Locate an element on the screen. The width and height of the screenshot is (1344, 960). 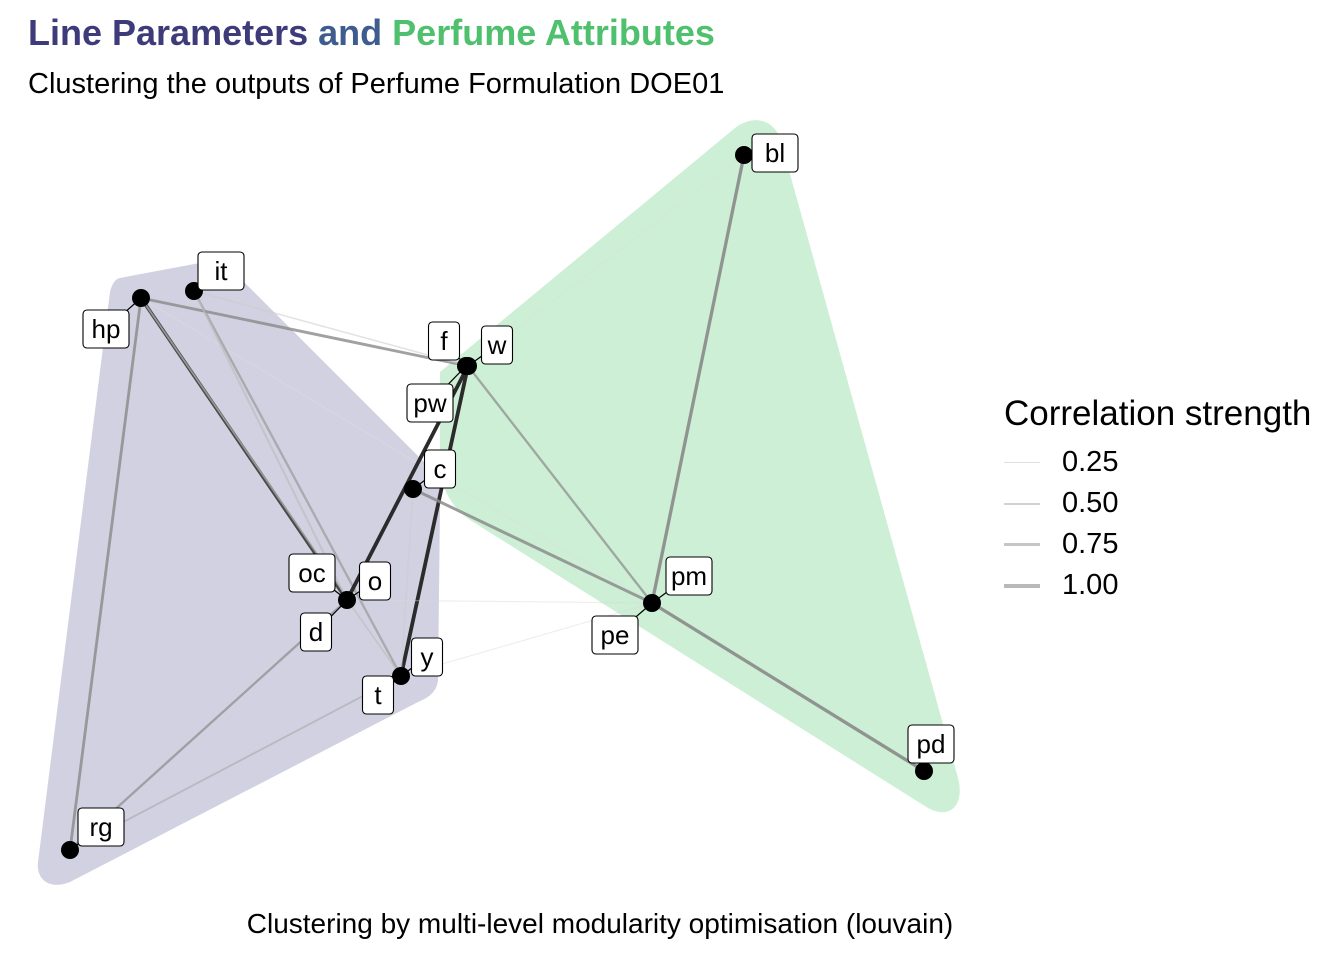
node-label-box-w is located at coordinates (497, 345).